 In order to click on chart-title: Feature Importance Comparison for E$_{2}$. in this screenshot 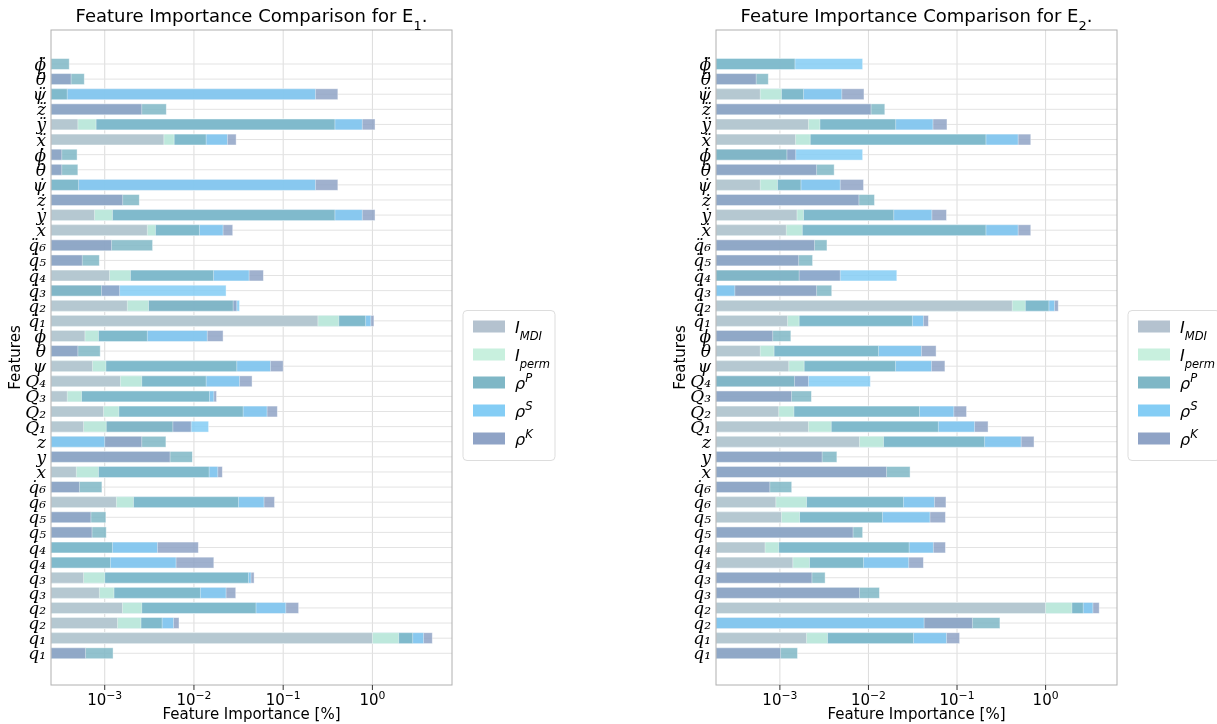, I will do `click(916, 19)`.